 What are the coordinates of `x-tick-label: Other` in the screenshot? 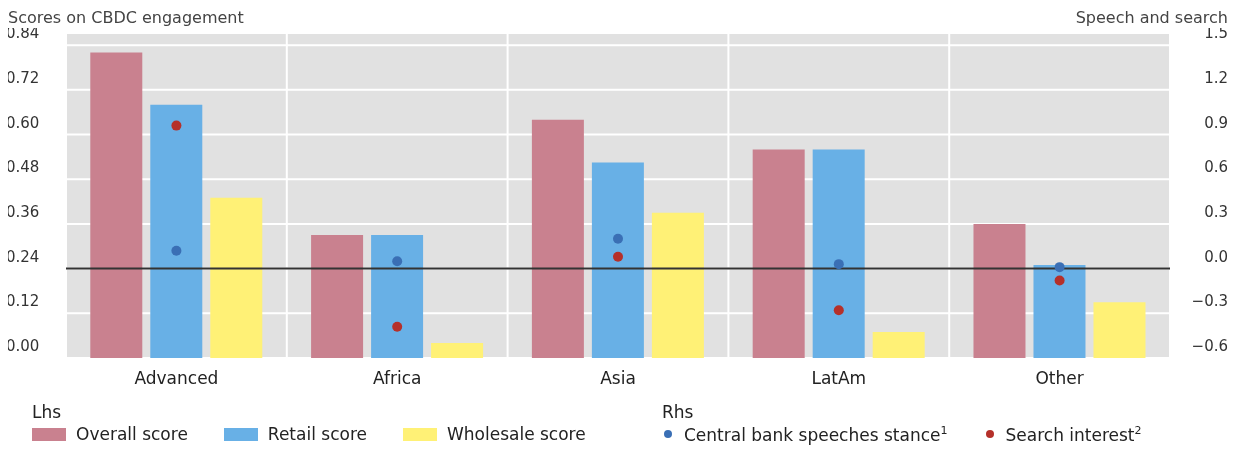 It's located at (1059, 378).